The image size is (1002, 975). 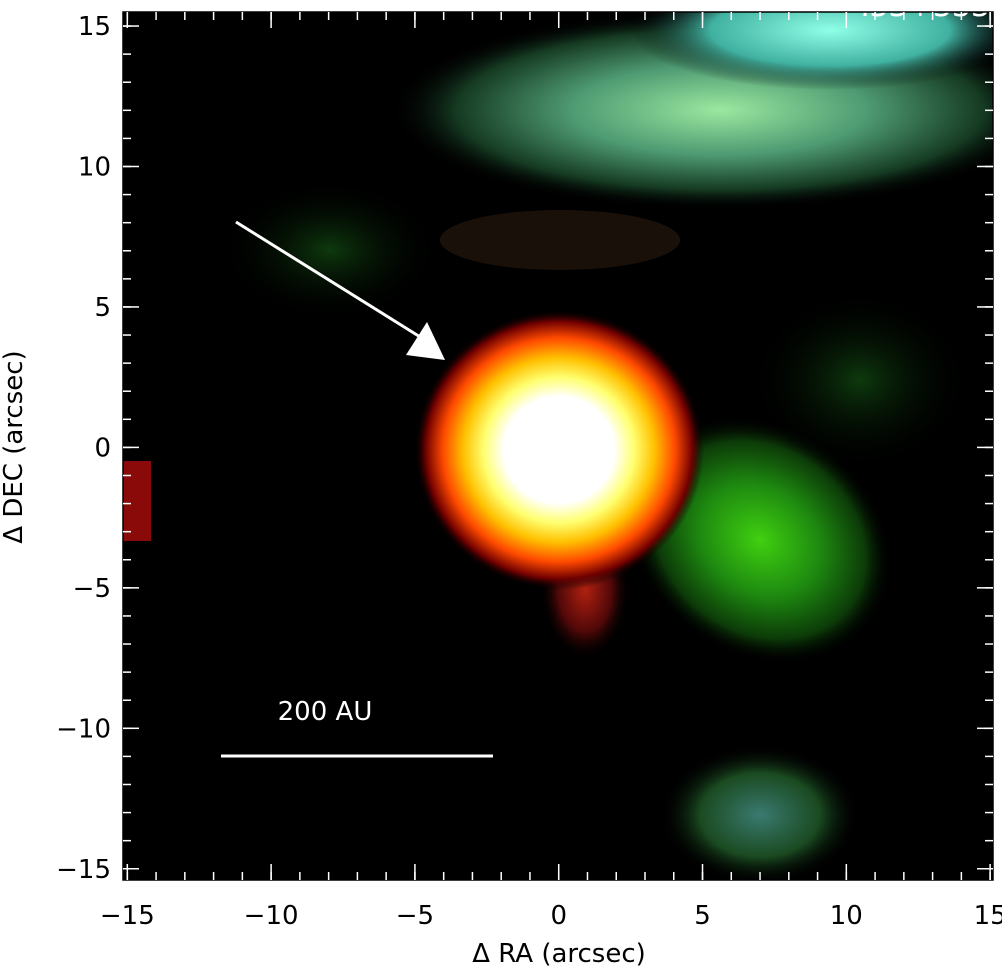 What do you see at coordinates (559, 954) in the screenshot?
I see `x-axis-label: Δ RA (arcsec)` at bounding box center [559, 954].